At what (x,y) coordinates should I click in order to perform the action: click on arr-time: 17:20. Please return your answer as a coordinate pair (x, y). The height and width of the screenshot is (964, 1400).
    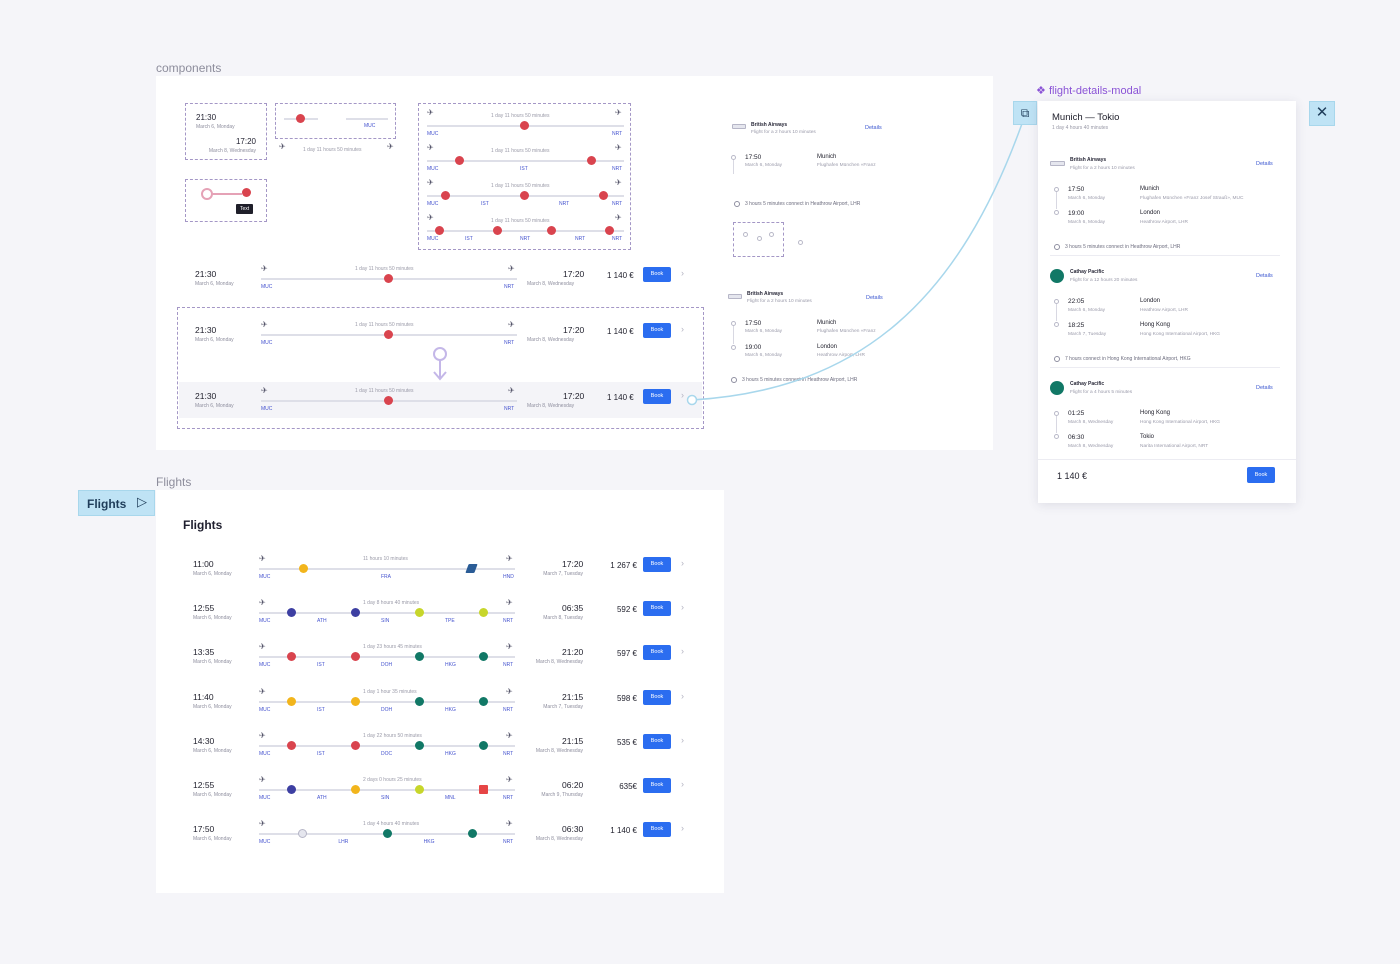
    Looking at the image, I should click on (574, 274).